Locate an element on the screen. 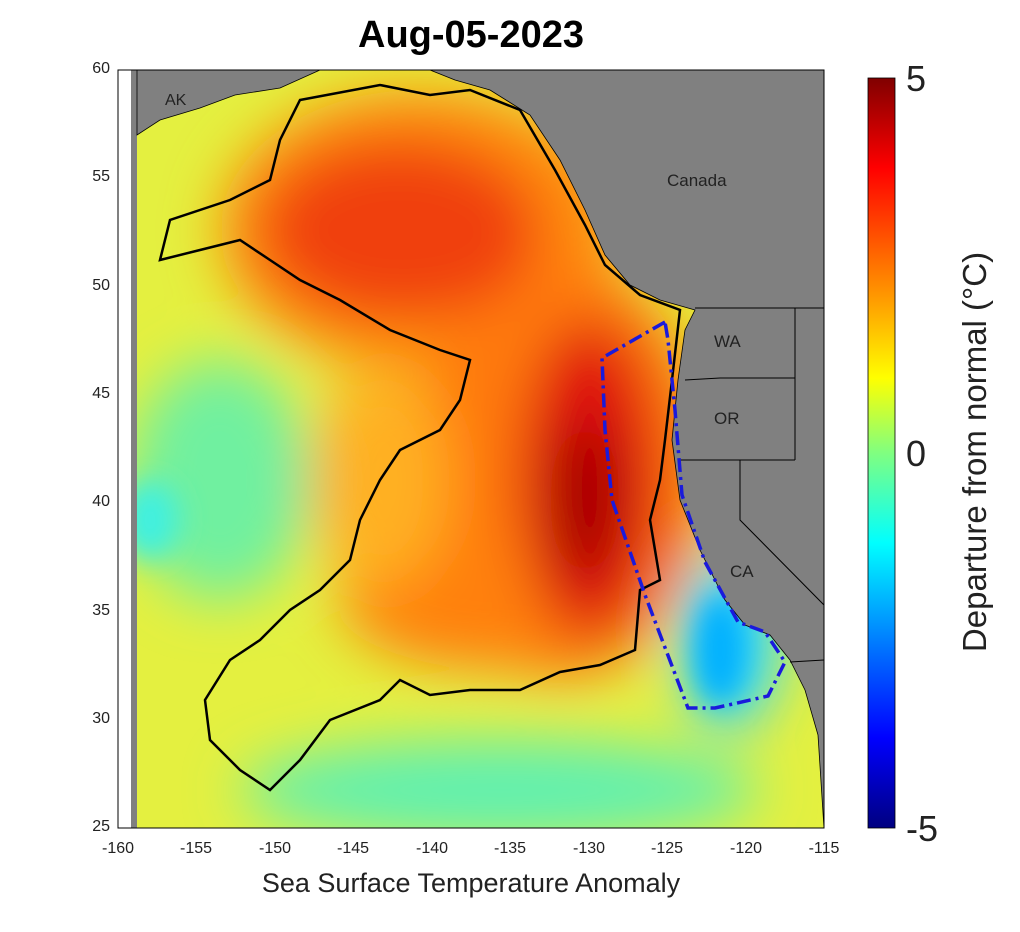  colorbar-tick: 0 is located at coordinates (916, 453).